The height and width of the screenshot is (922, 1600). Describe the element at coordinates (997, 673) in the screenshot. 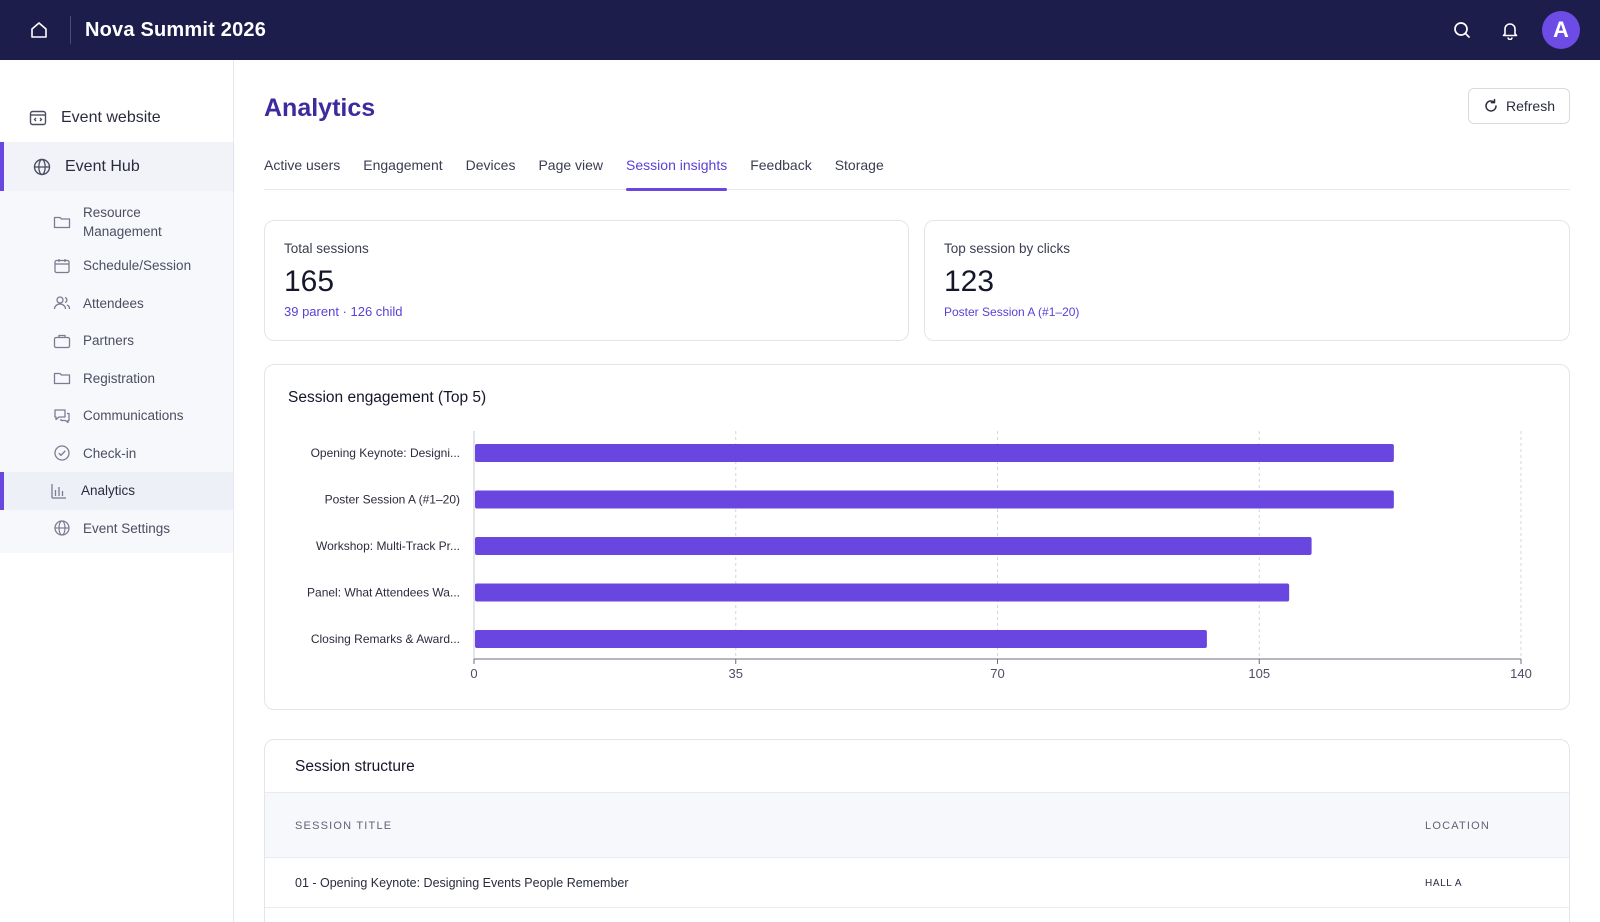

I see `x-tick-label: 70` at that location.